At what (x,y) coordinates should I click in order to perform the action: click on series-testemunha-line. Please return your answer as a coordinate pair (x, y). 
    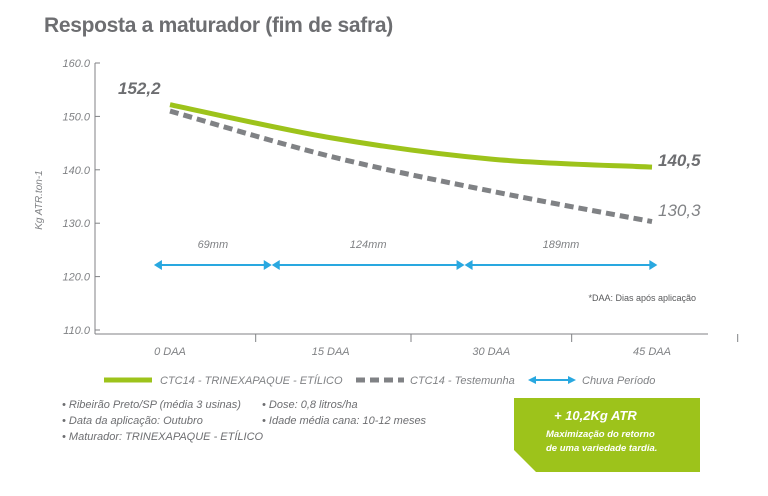
    Looking at the image, I should click on (411, 166).